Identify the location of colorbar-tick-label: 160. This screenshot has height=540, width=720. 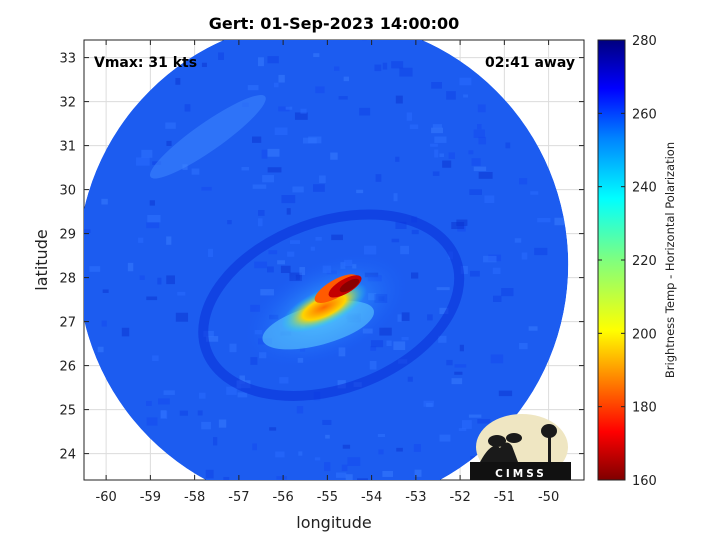
(644, 481).